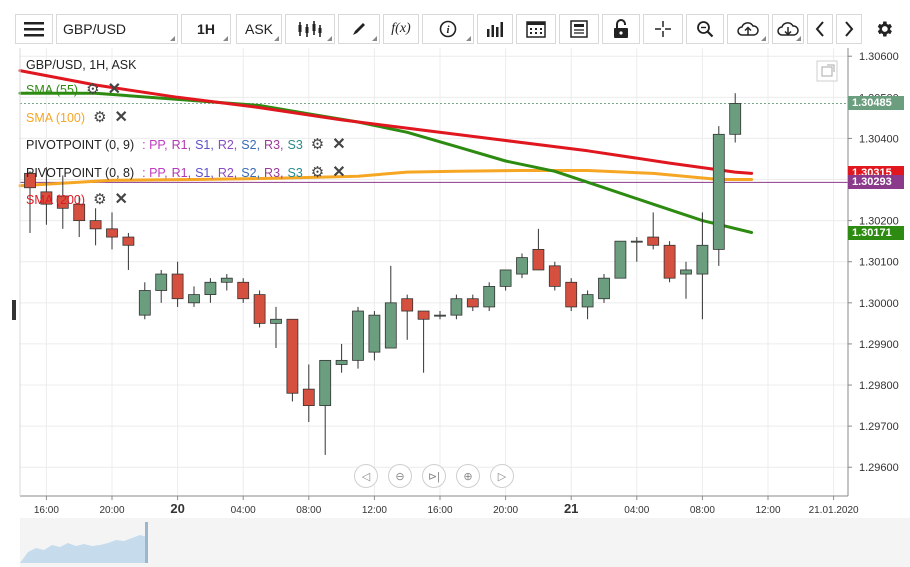 The width and height of the screenshot is (910, 567). I want to click on gear-icon, so click(884, 29).